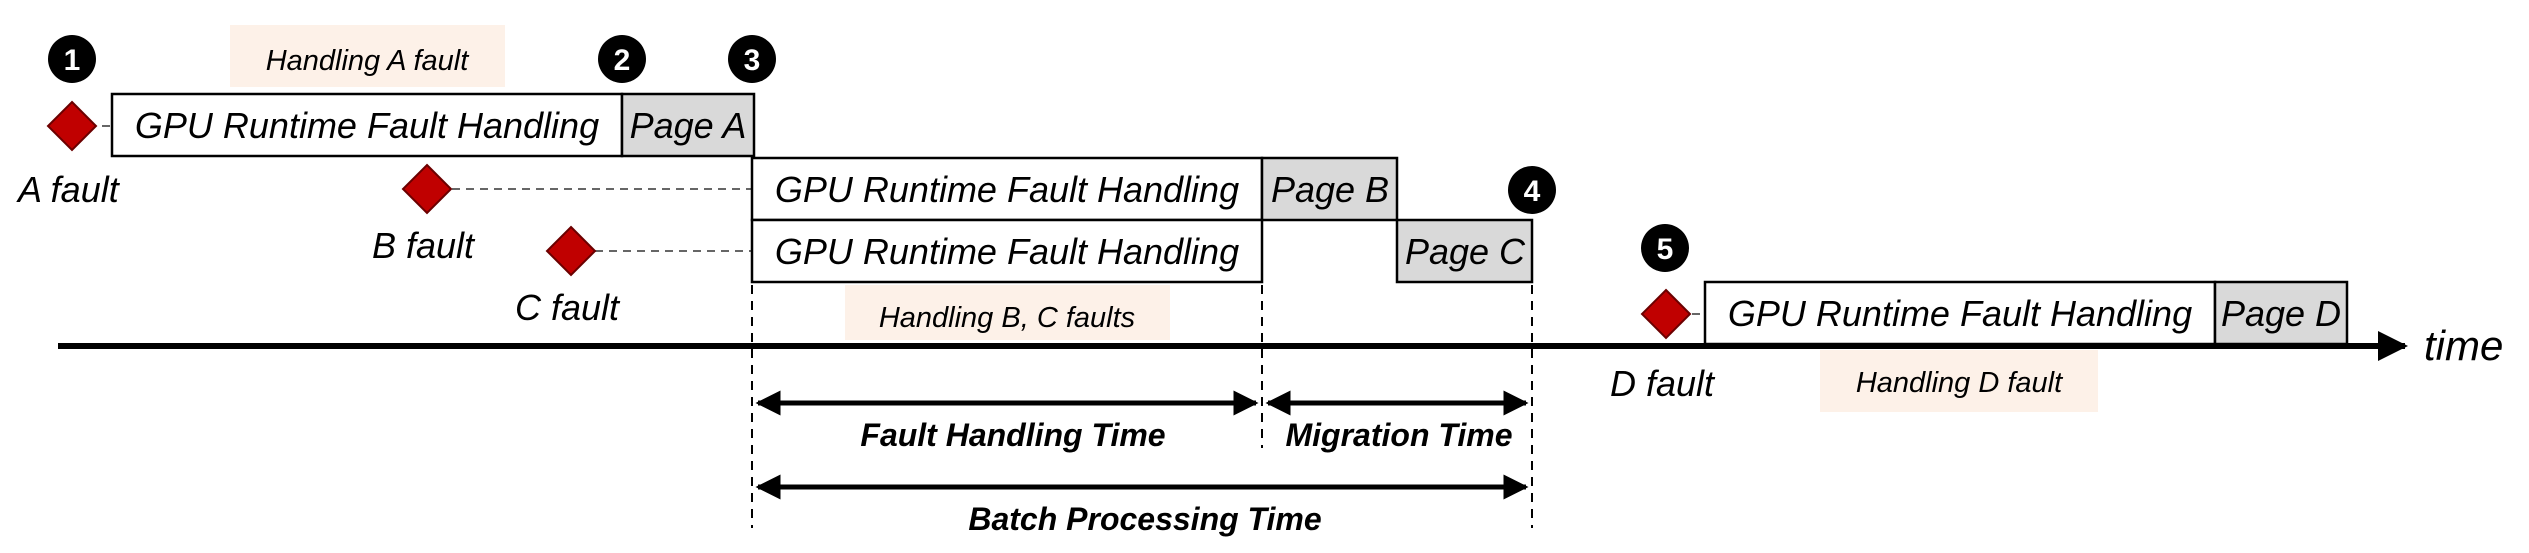  What do you see at coordinates (1399, 435) in the screenshot?
I see `migration-span-label: Migration Time` at bounding box center [1399, 435].